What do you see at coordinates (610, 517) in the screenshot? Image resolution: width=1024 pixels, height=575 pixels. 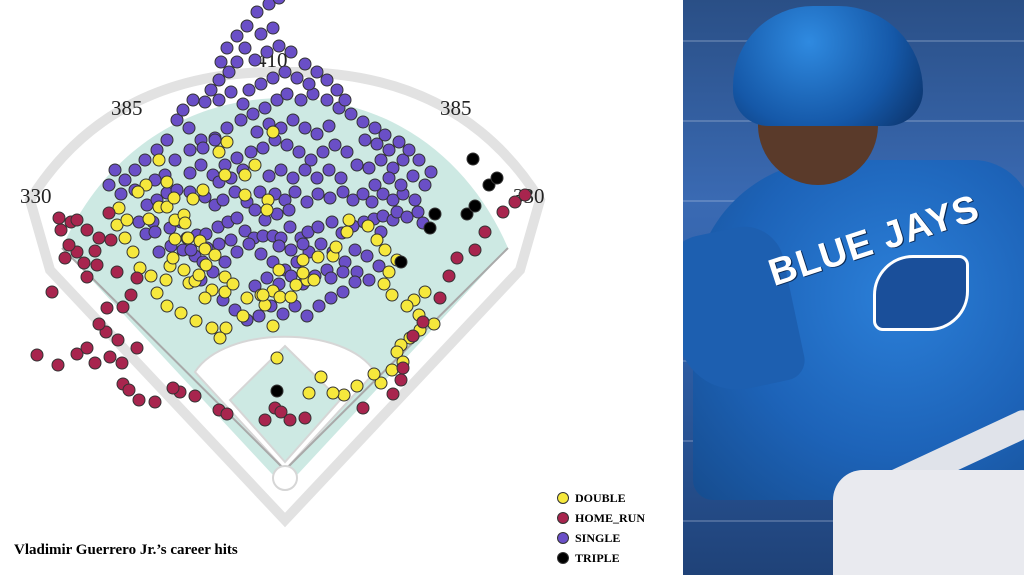 I see `legend-label: HOME_RUN` at bounding box center [610, 517].